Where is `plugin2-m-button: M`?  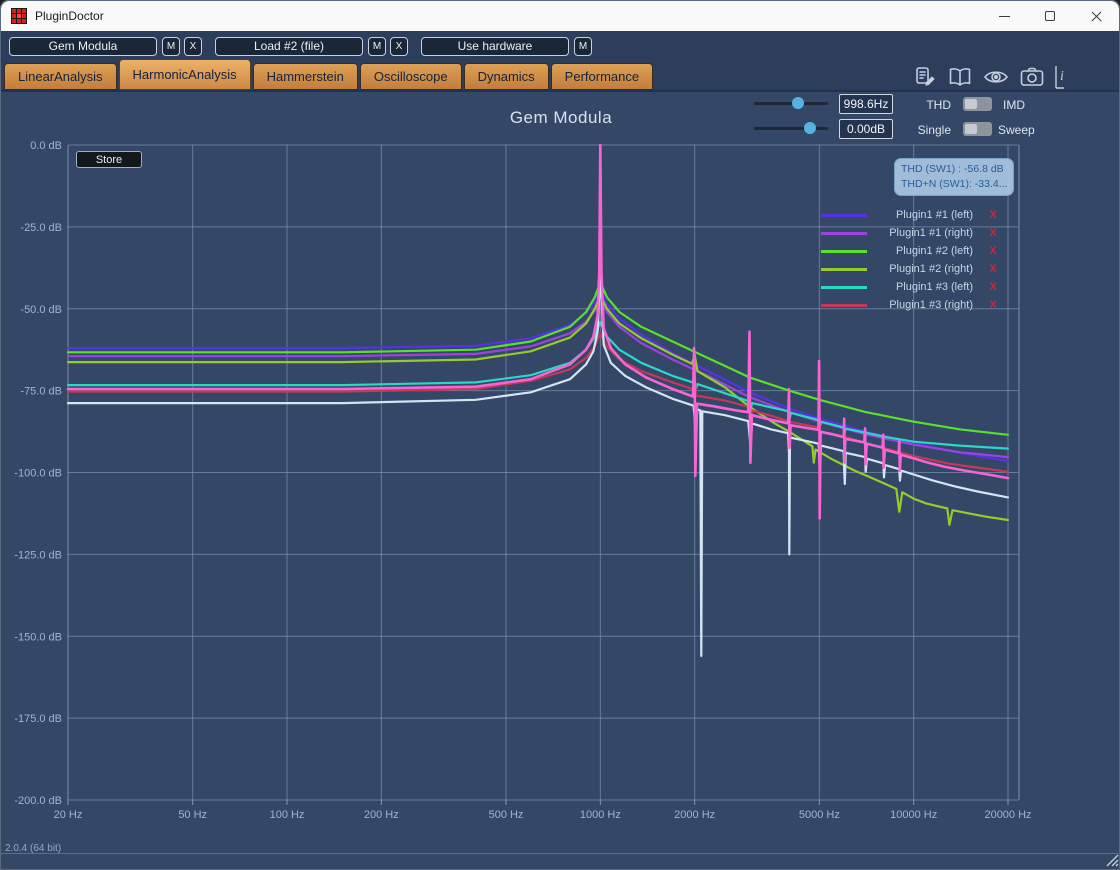 plugin2-m-button: M is located at coordinates (377, 46).